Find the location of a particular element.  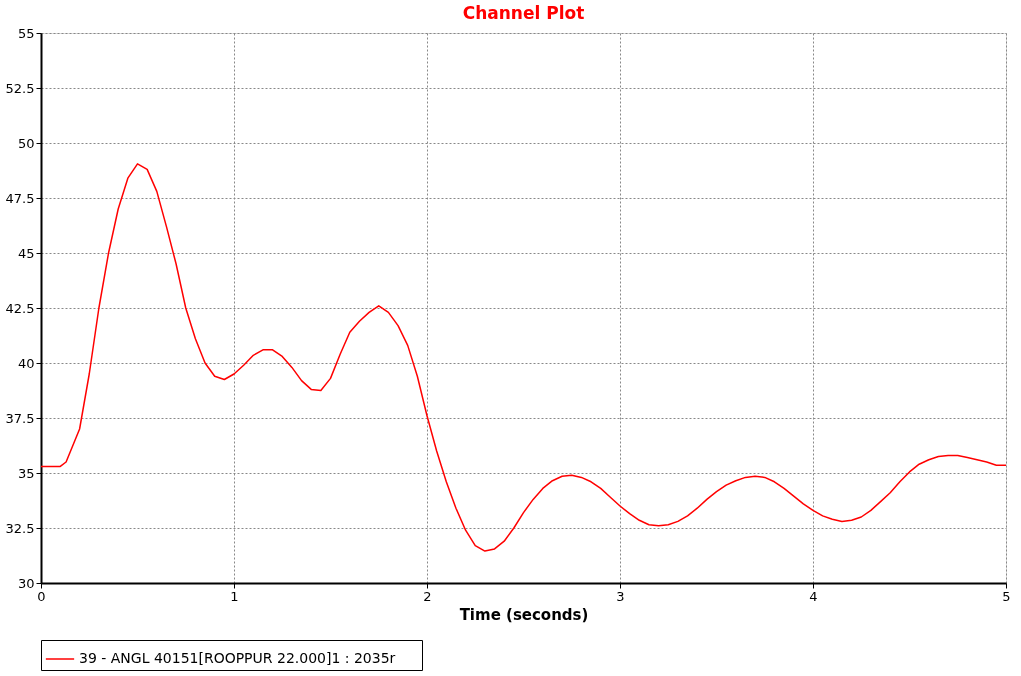

y-tick-label: 55 is located at coordinates (26, 33).